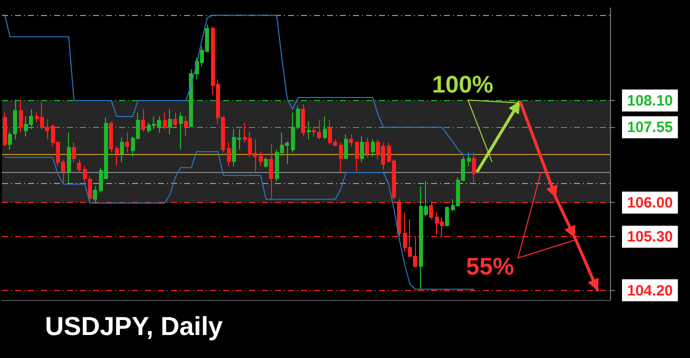 This screenshot has width=690, height=358. I want to click on y-tick-label: 105.30, so click(650, 237).